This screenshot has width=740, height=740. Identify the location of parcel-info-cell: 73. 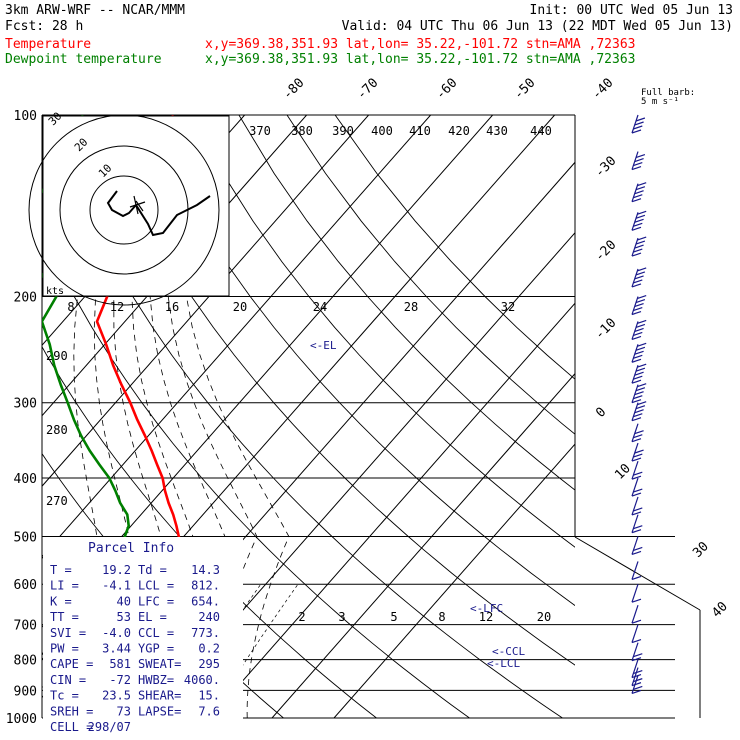
(124, 711).